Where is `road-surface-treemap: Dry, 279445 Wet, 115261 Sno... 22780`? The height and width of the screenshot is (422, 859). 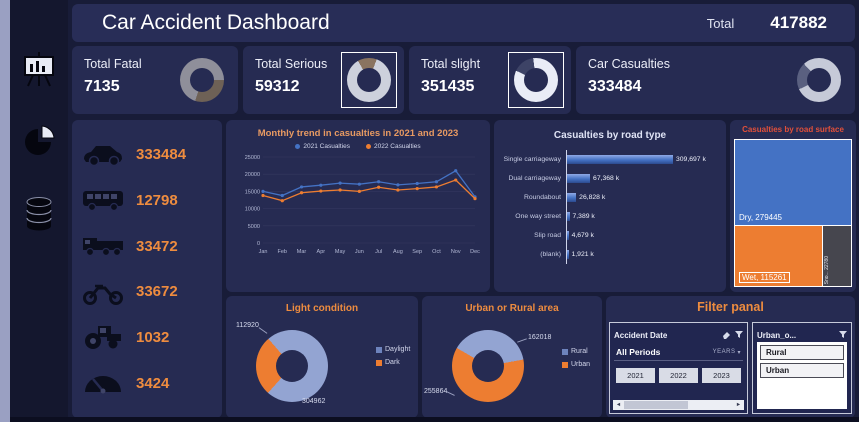
road-surface-treemap: Dry, 279445 Wet, 115261 Sno... 22780 is located at coordinates (793, 213).